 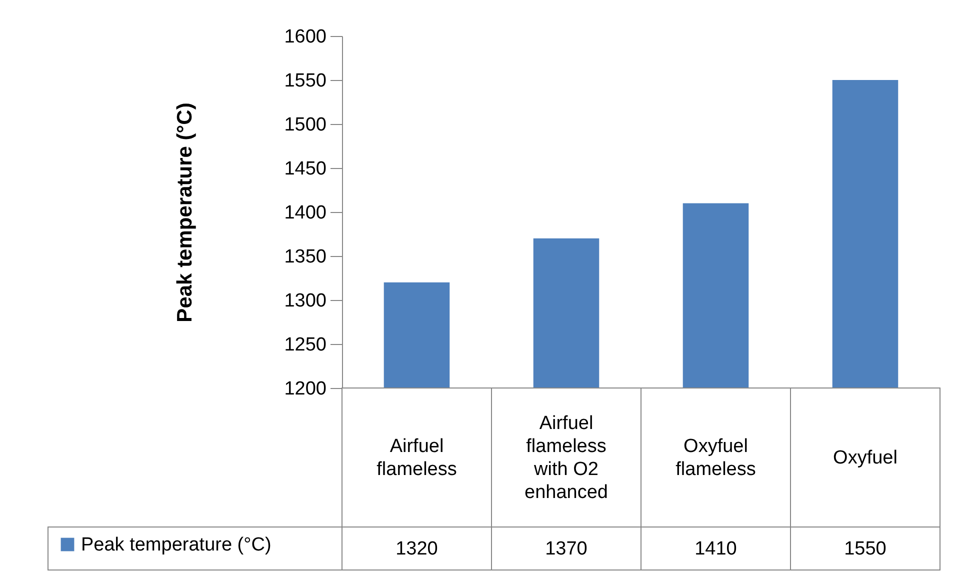 I want to click on y-tick-label: 1450, so click(x=305, y=169).